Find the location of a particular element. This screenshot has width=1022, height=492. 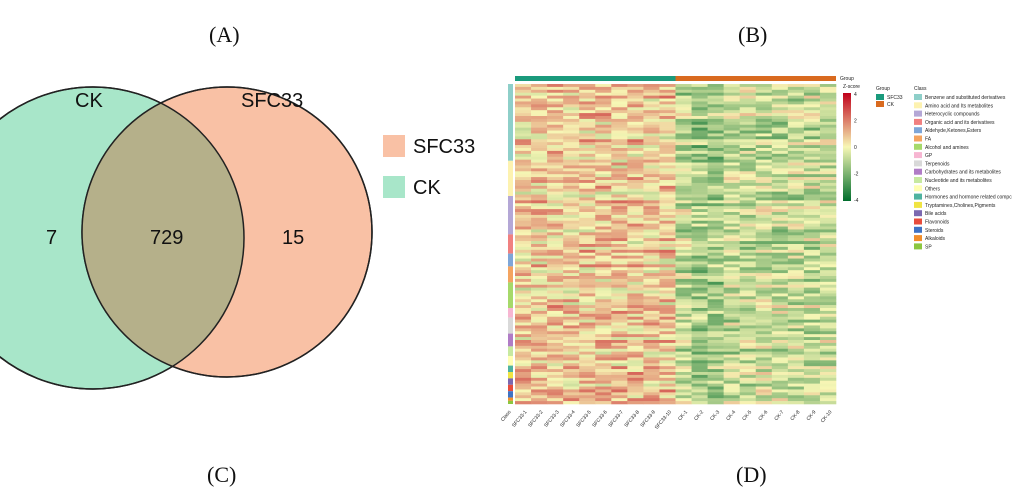

sample-label: CK-1 is located at coordinates (683, 415).